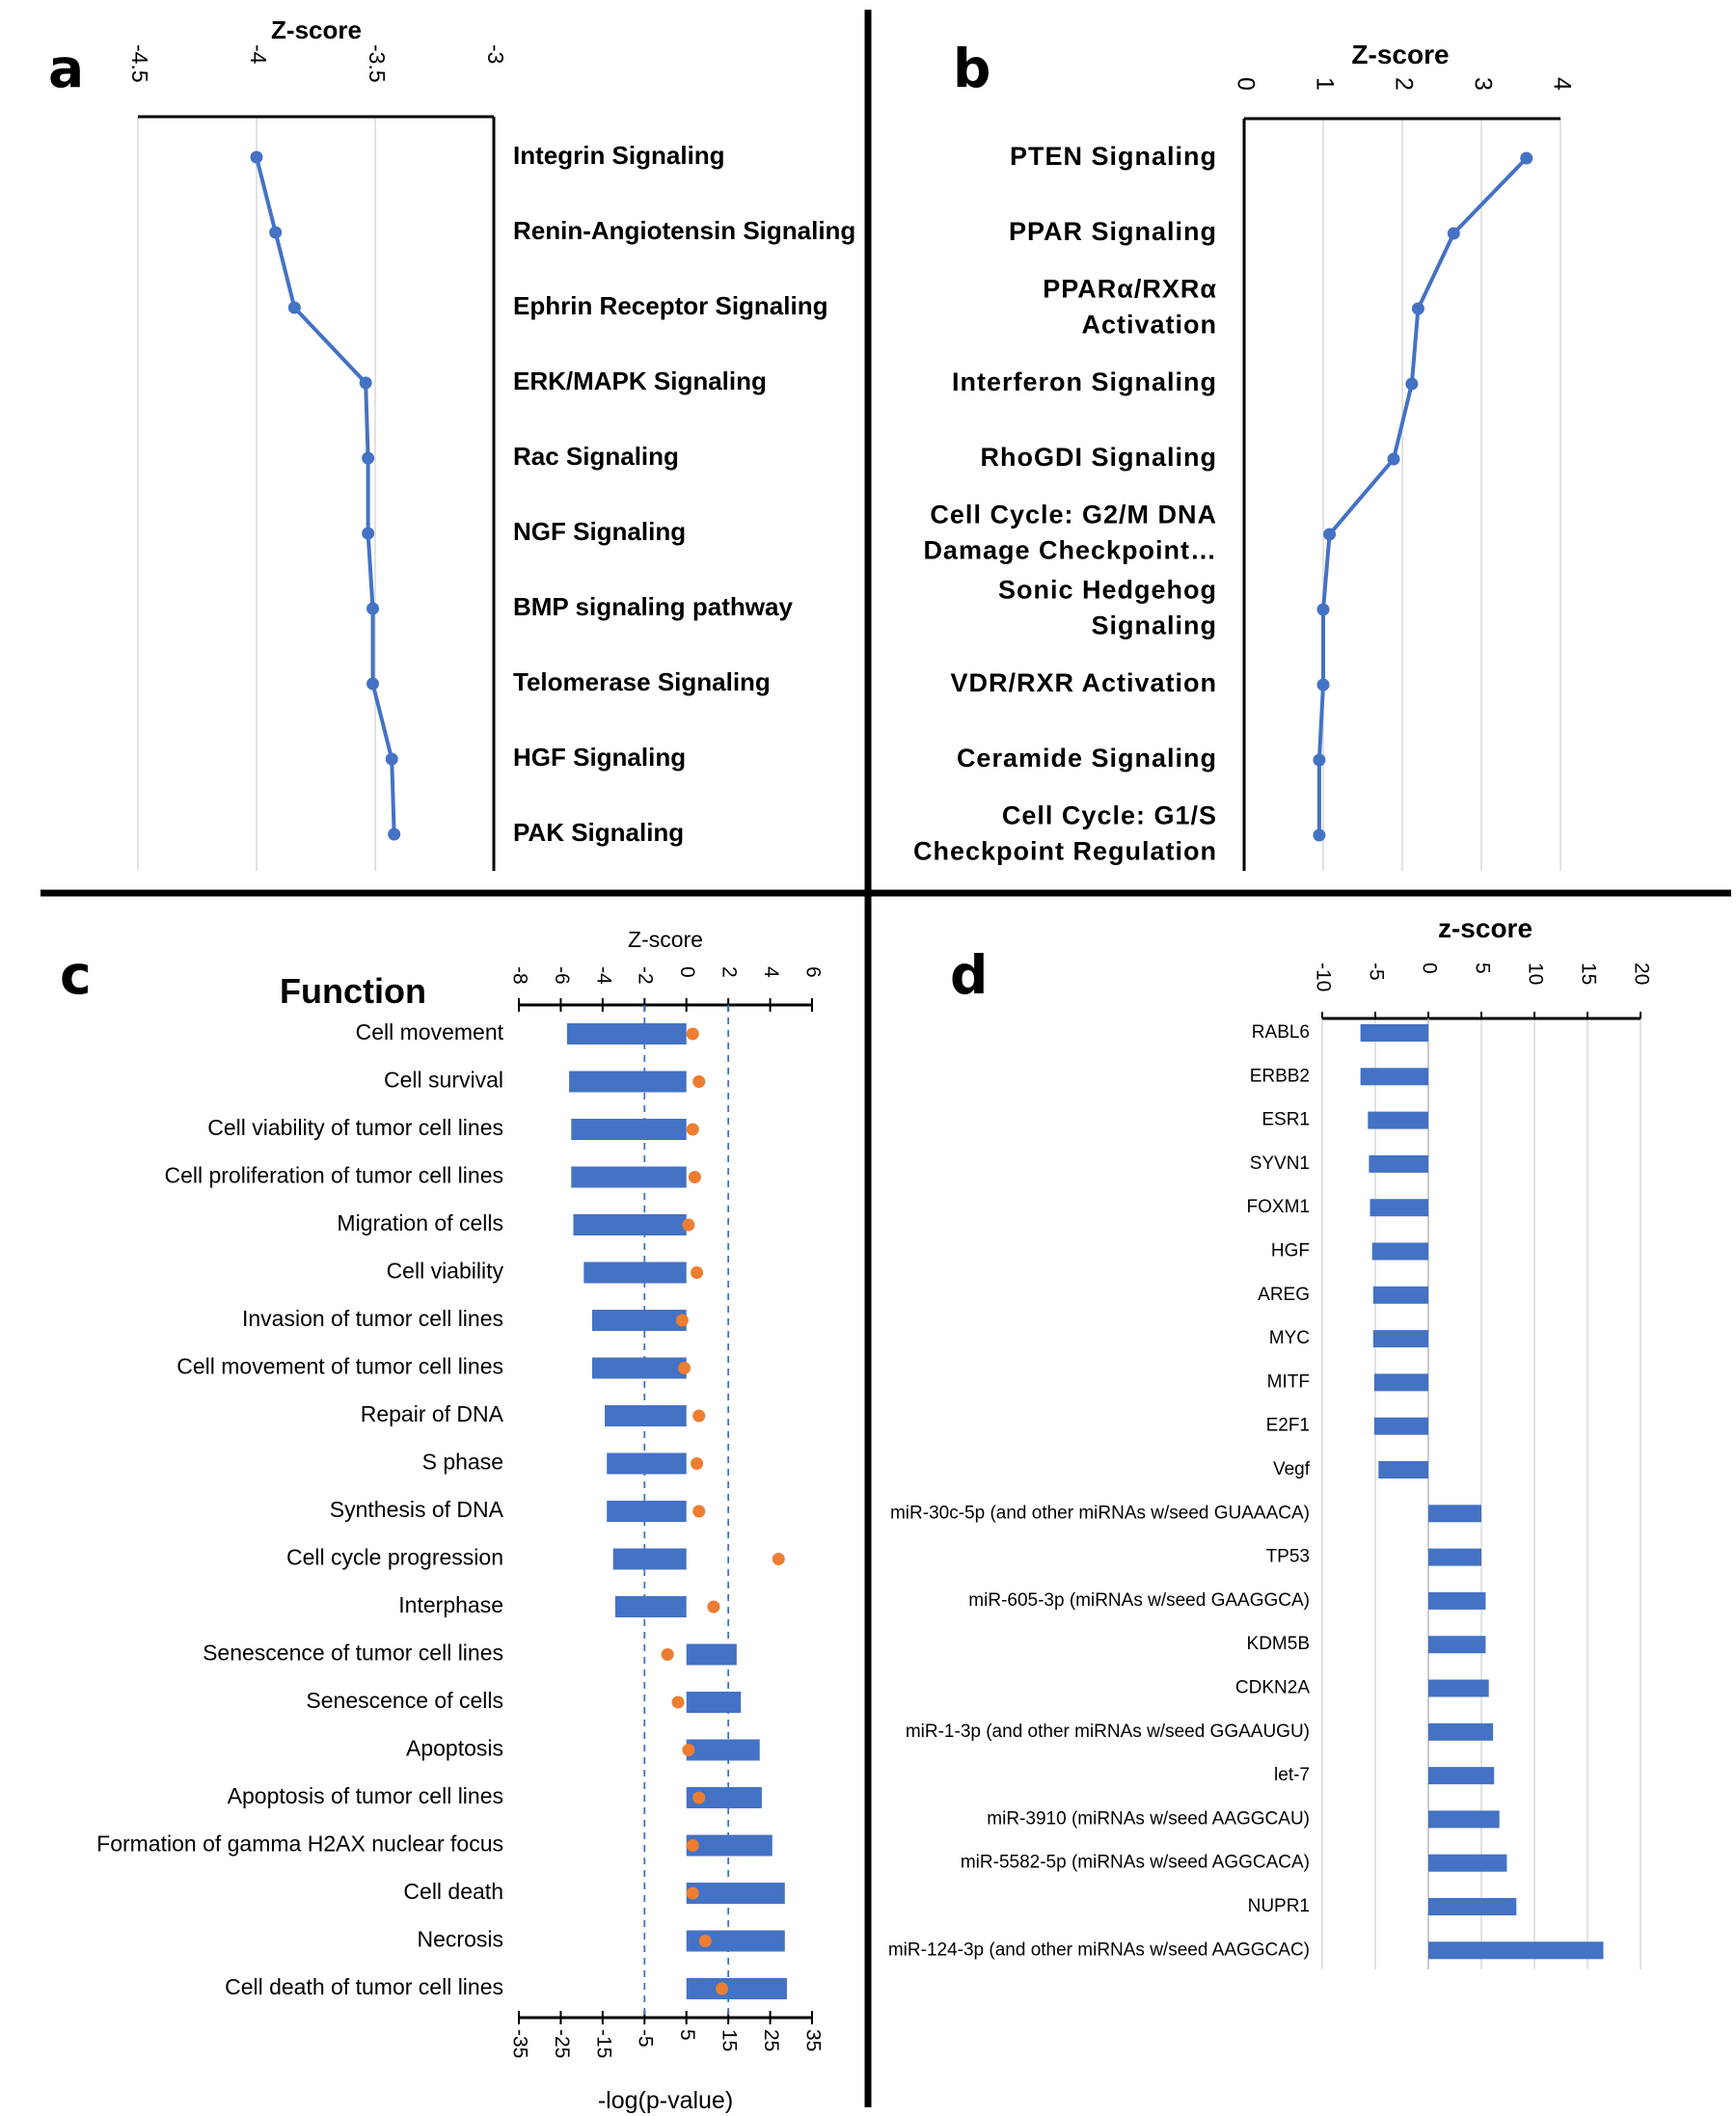  I want to click on panel-c-category-label: Apoptosis of tumor cell lines, so click(365, 1795).